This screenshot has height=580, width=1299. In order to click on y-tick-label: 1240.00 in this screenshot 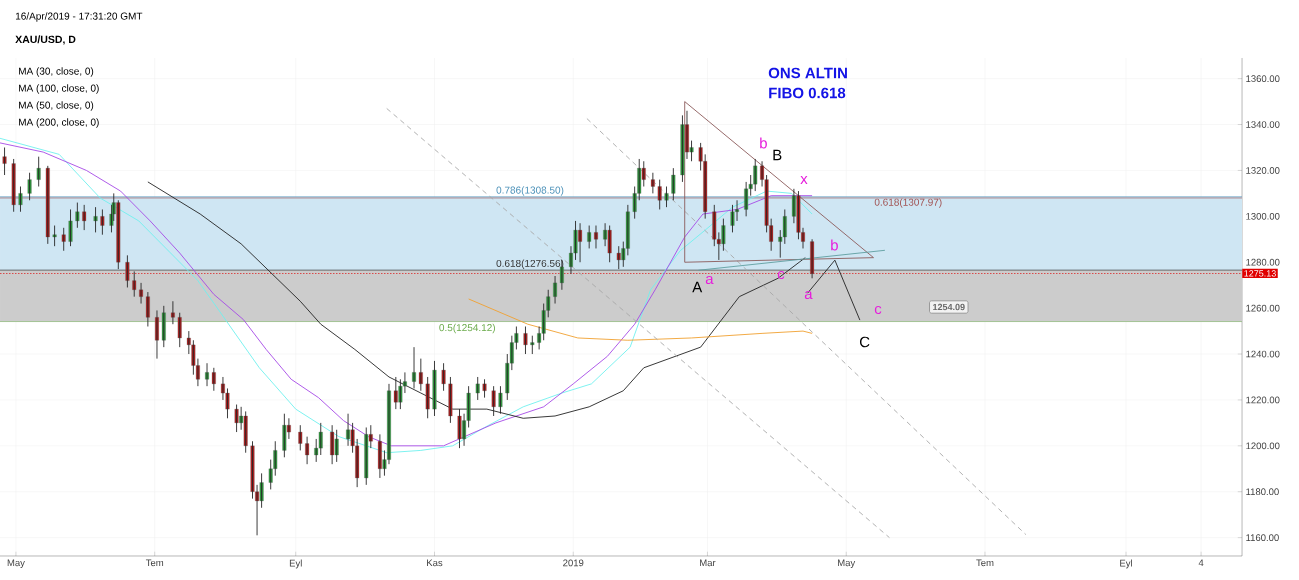, I will do `click(1263, 354)`.